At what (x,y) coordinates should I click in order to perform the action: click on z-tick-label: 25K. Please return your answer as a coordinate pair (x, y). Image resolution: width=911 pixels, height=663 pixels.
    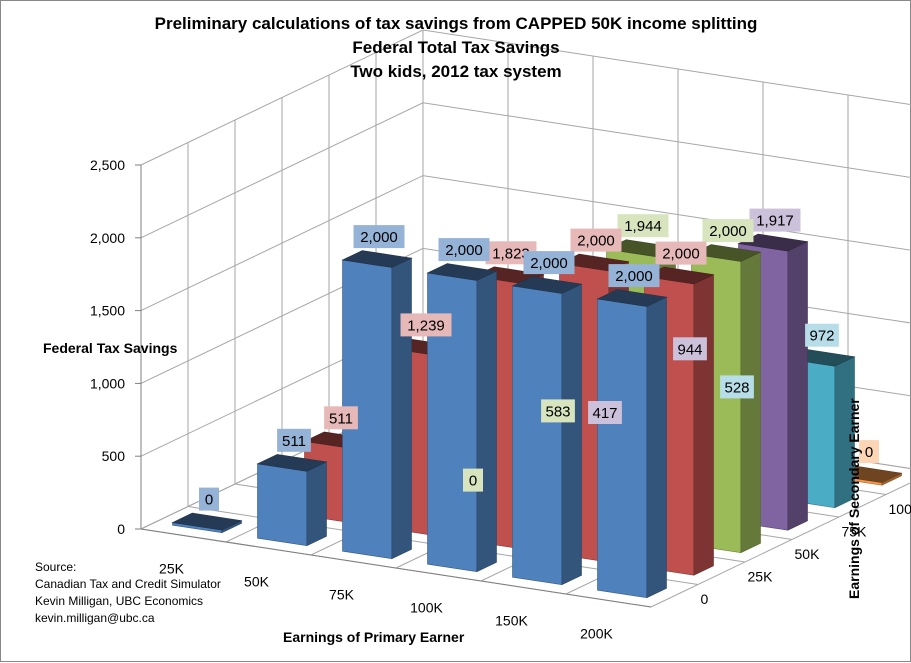
    Looking at the image, I should click on (761, 576).